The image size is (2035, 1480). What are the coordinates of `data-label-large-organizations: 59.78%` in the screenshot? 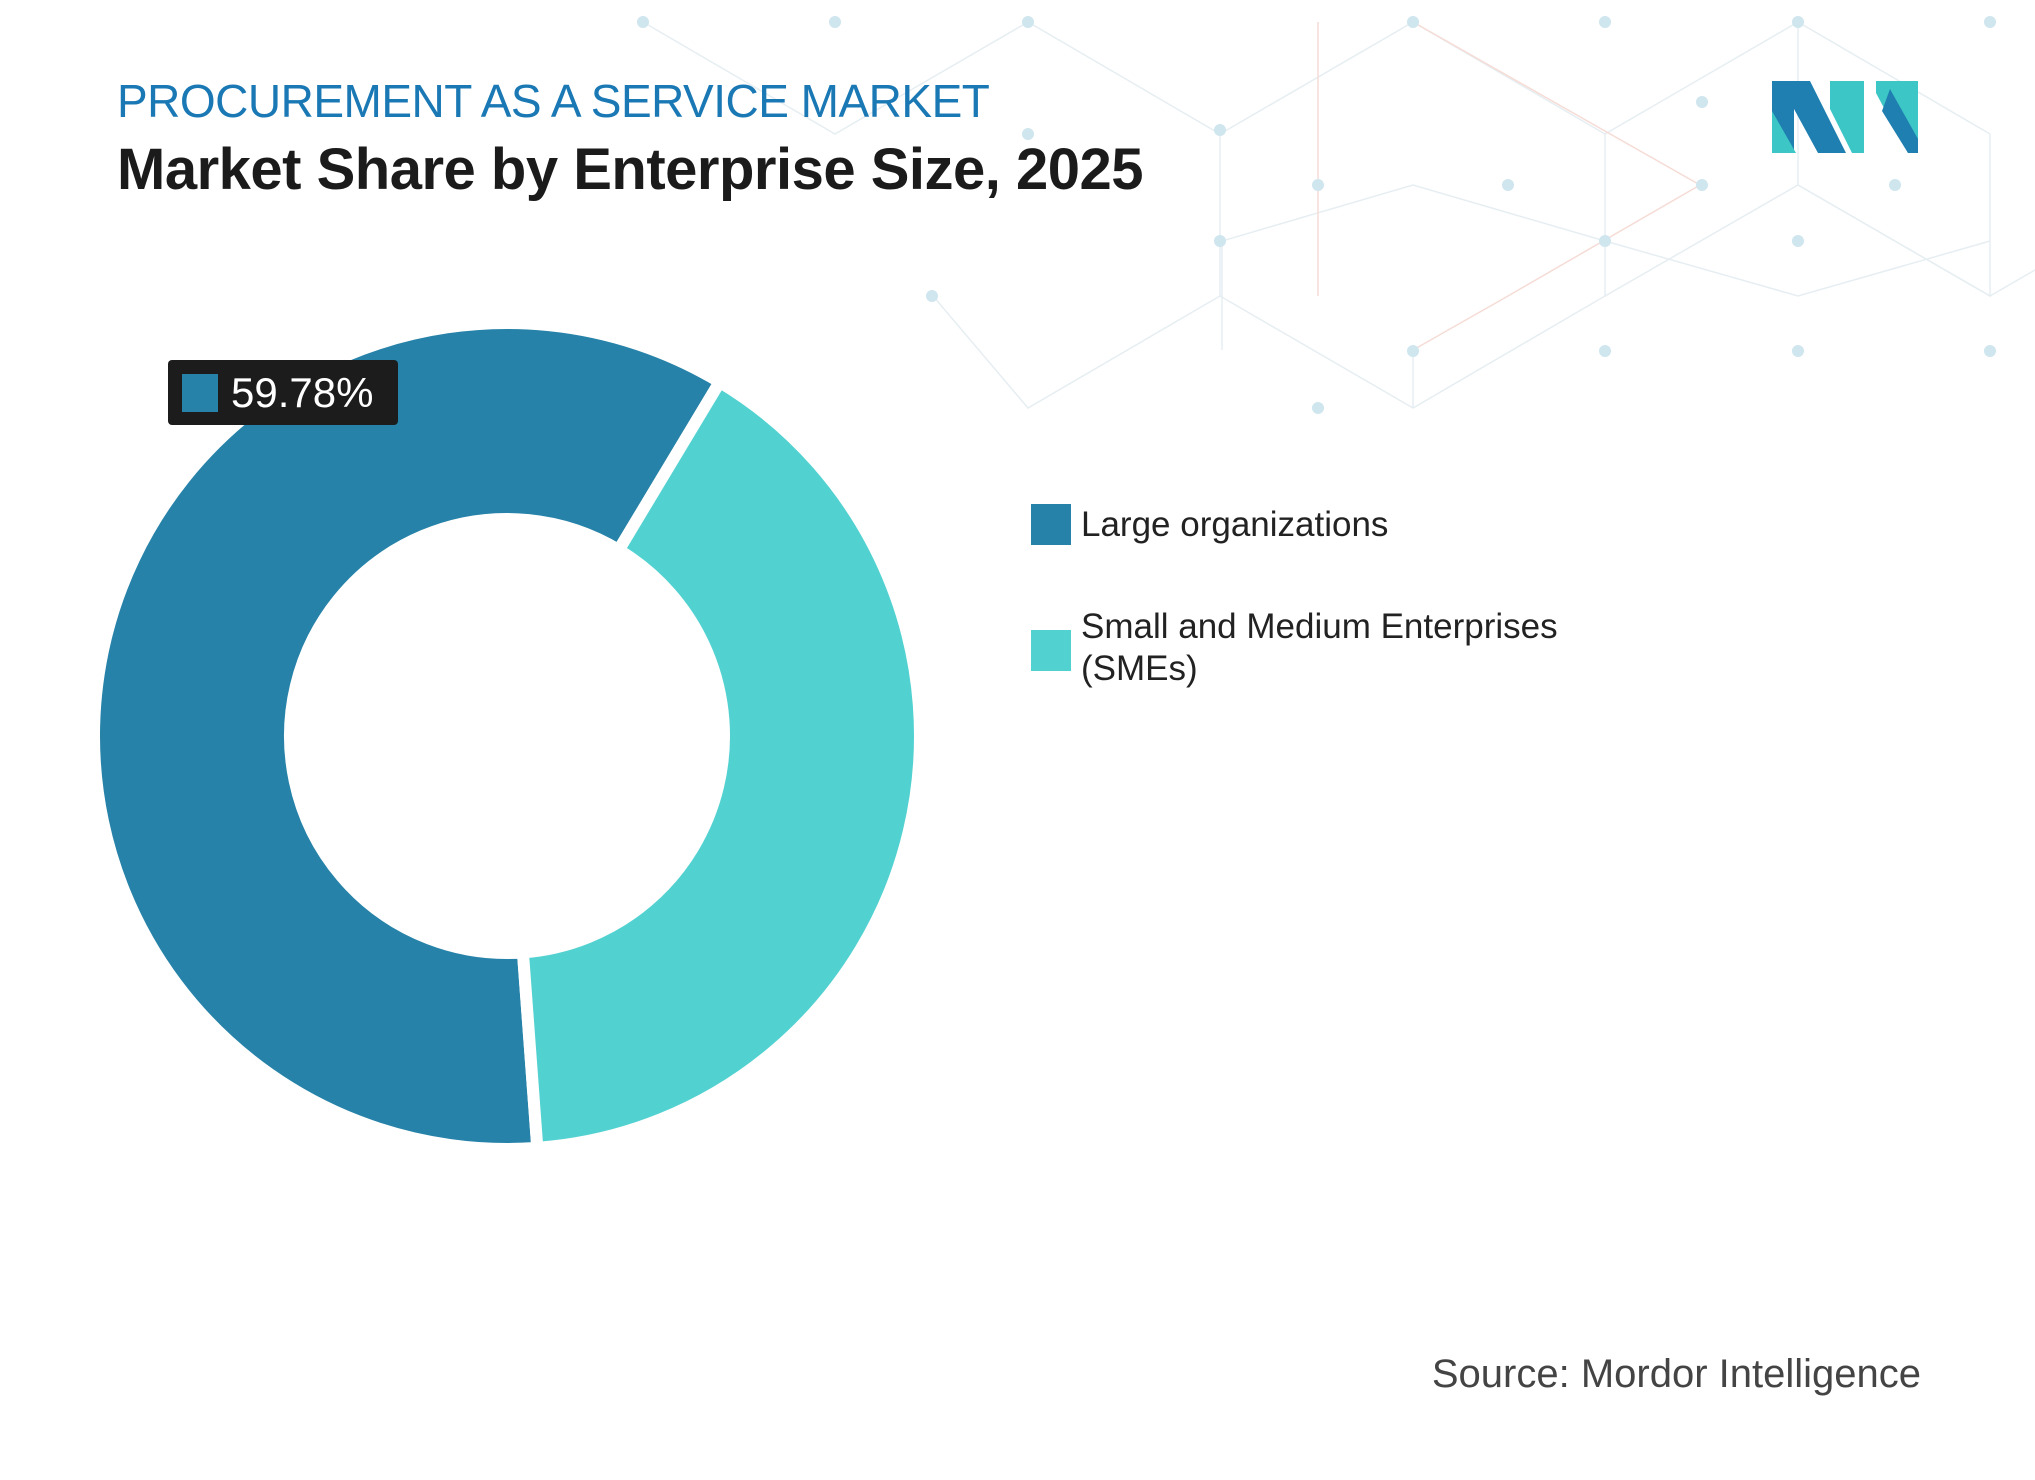 It's located at (283, 392).